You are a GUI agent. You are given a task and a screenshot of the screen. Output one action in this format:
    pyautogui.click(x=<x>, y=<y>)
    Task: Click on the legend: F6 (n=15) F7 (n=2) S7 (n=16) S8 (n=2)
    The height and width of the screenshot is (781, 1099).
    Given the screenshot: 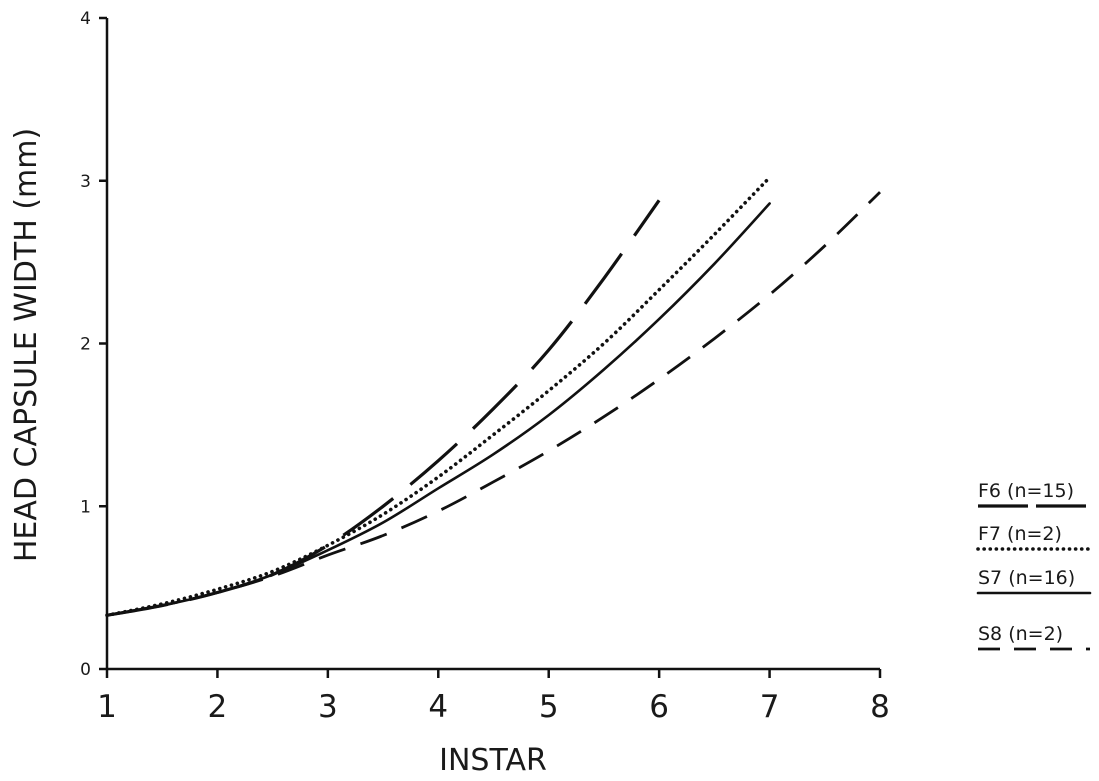 What is the action you would take?
    pyautogui.click(x=1034, y=565)
    